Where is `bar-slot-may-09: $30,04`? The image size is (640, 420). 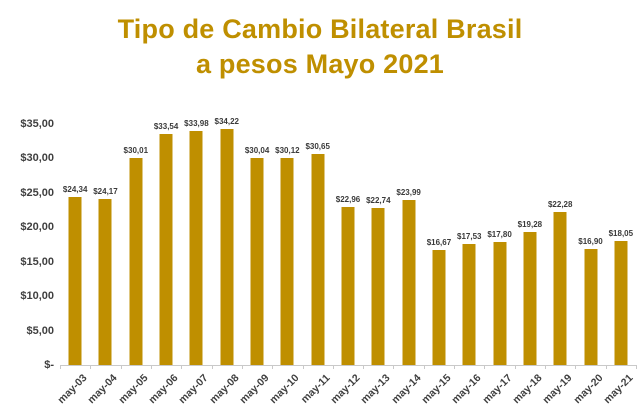 bar-slot-may-09: $30,04 is located at coordinates (257, 244).